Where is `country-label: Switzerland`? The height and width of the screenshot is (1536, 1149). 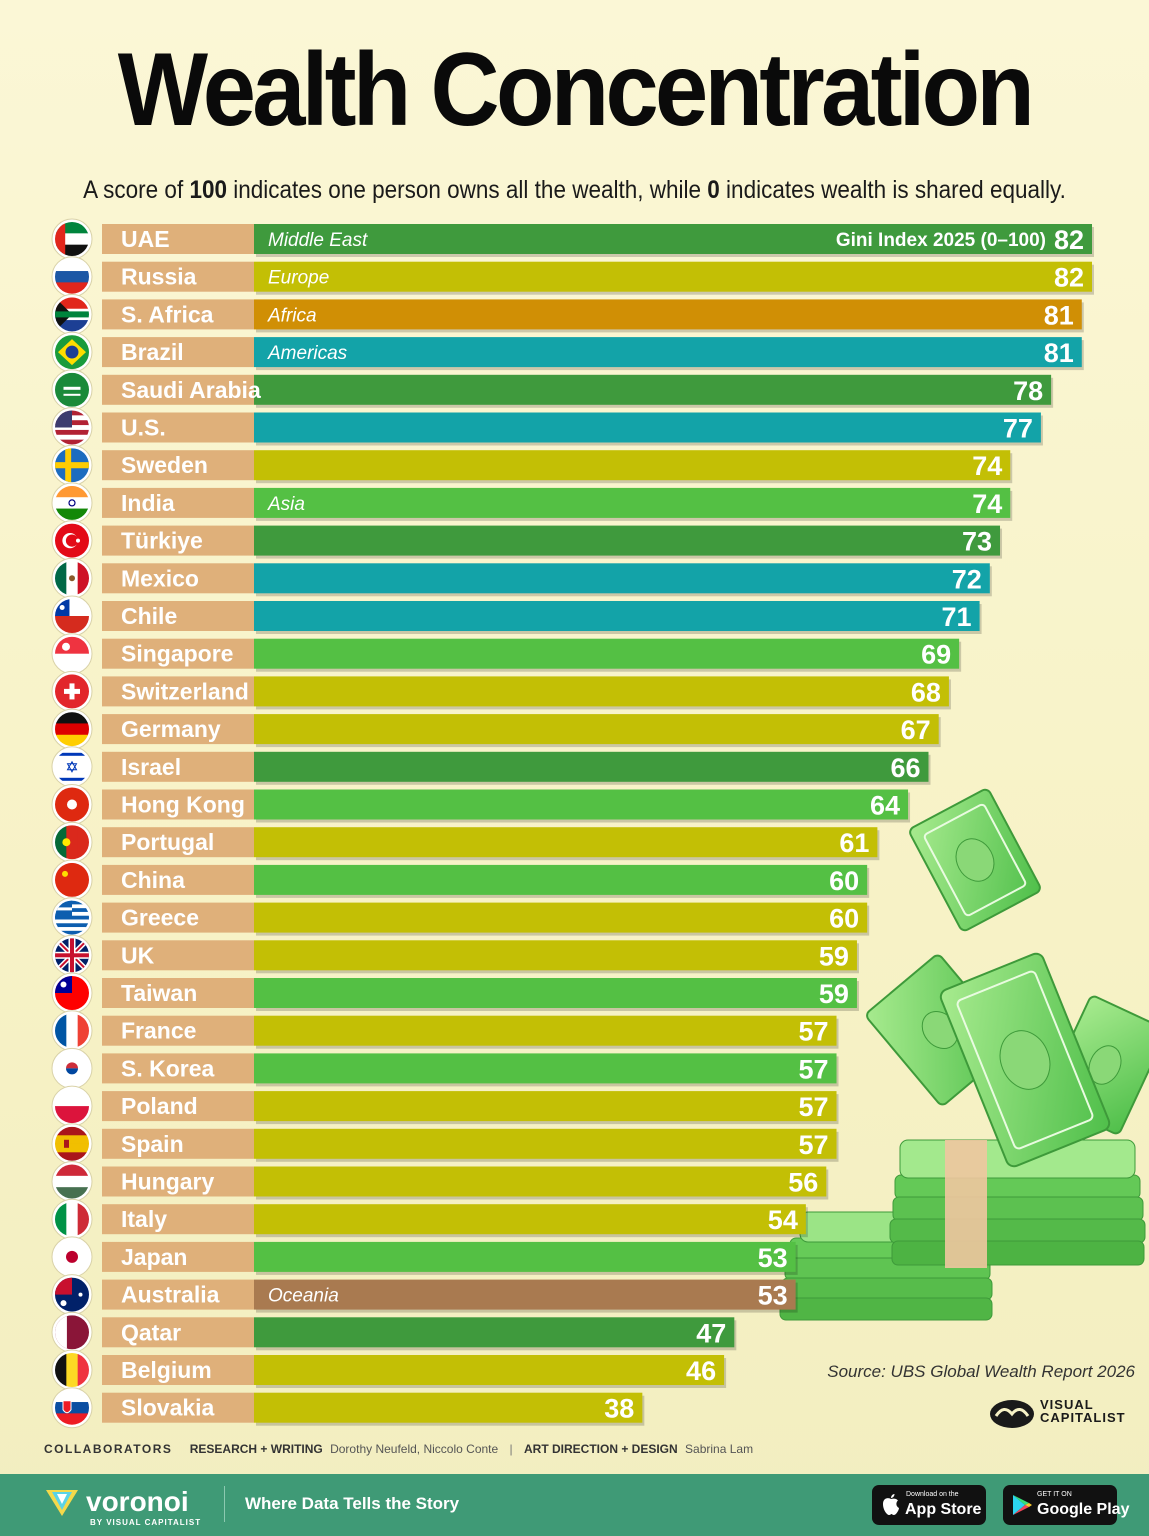
country-label: Switzerland is located at coordinates (185, 691).